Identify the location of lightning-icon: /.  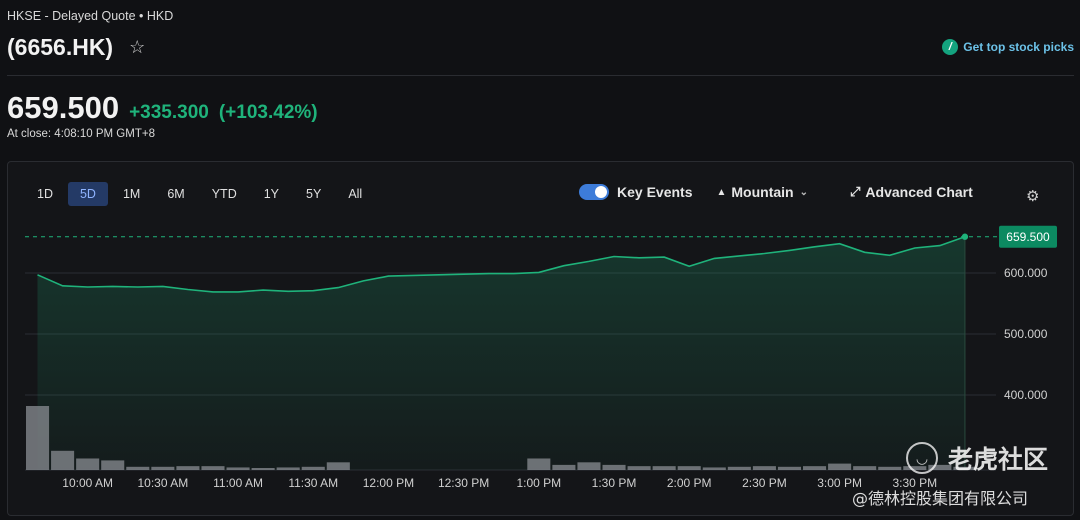
(950, 47).